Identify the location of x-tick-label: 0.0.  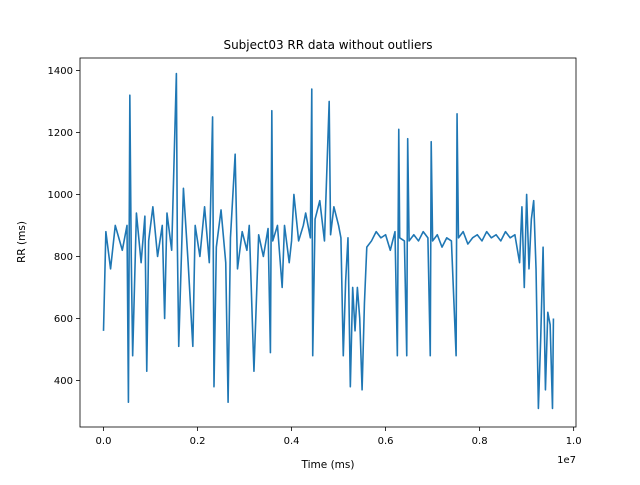
(104, 441).